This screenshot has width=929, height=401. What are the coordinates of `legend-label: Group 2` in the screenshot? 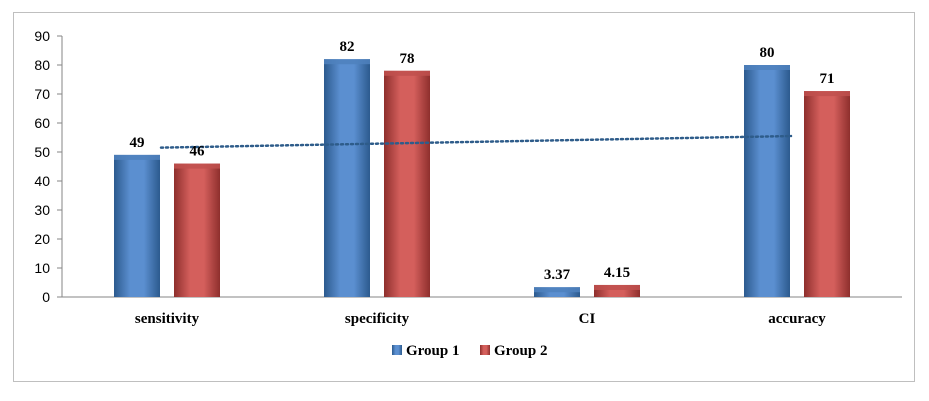 It's located at (521, 351).